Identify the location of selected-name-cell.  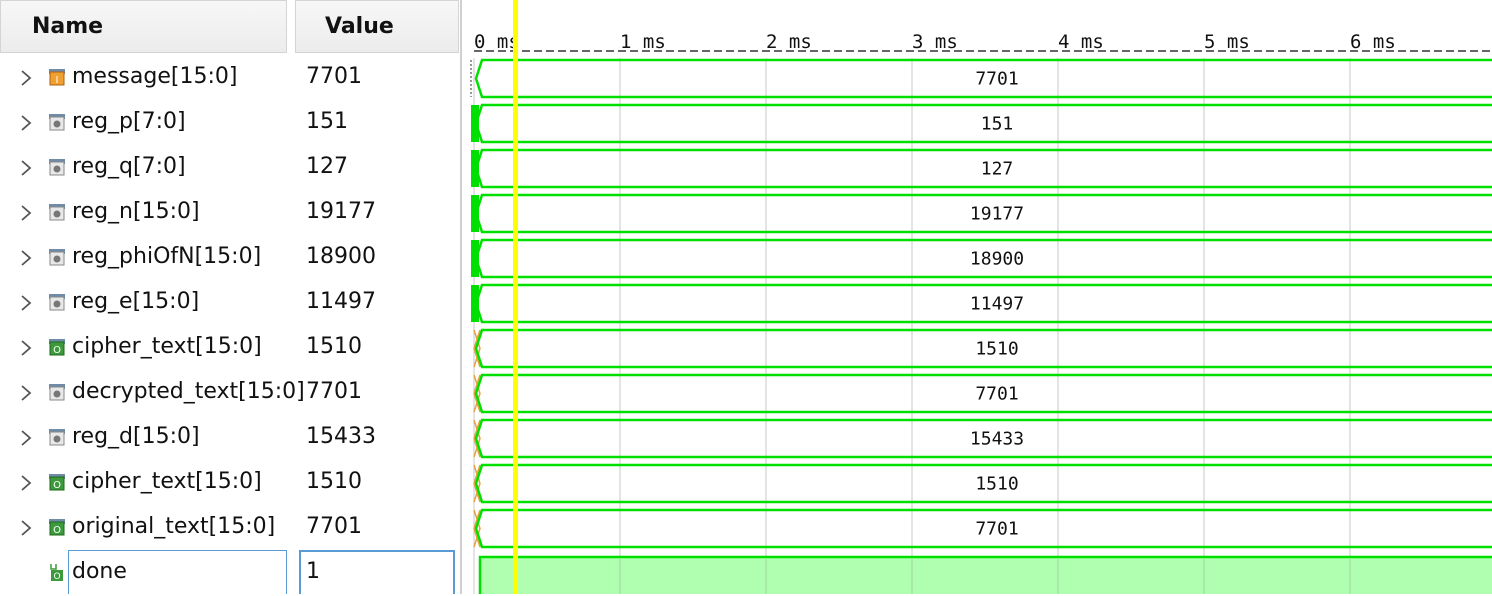
(177, 572).